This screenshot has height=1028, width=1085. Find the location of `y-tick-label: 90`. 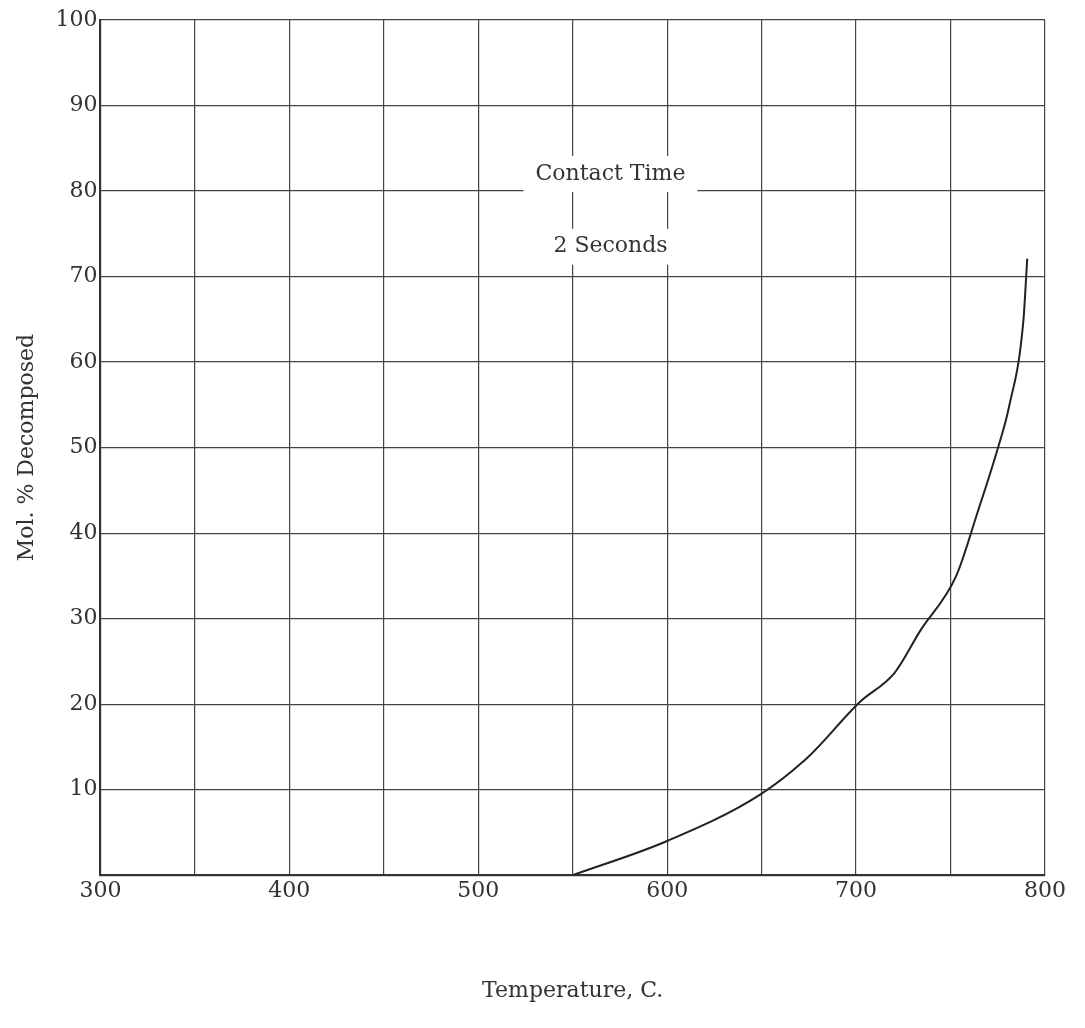

y-tick-label: 90 is located at coordinates (83, 104).